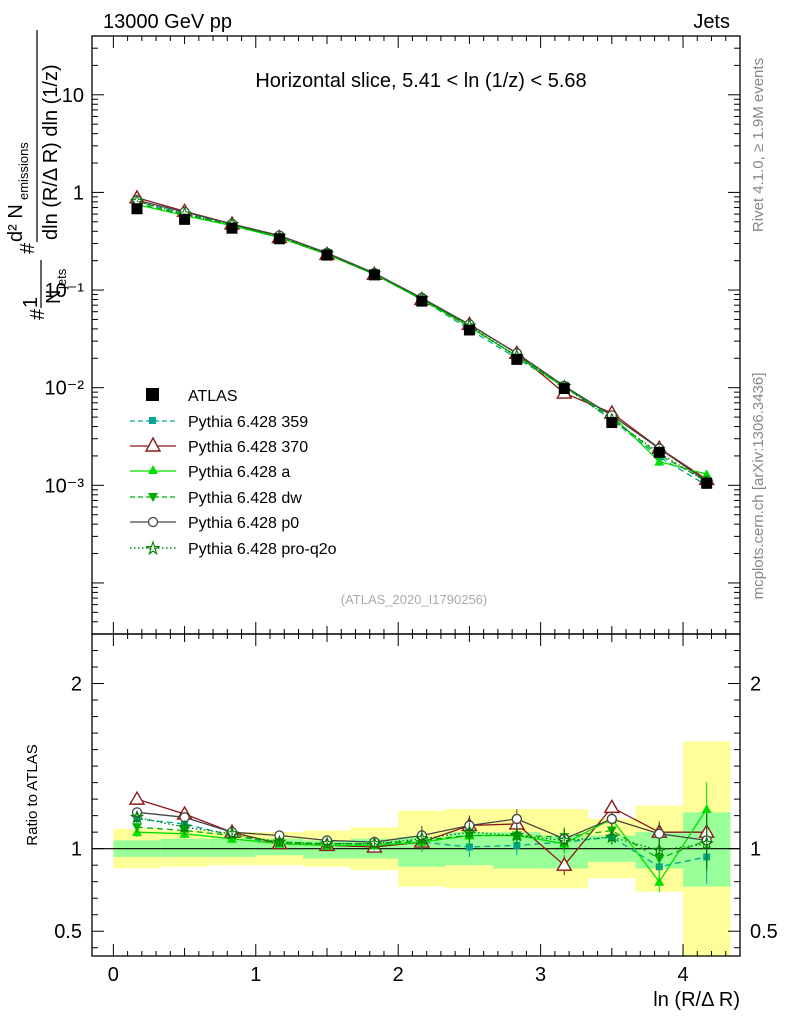 This screenshot has width=786, height=1024. Describe the element at coordinates (540, 975) in the screenshot. I see `x-tick-label: 3` at that location.